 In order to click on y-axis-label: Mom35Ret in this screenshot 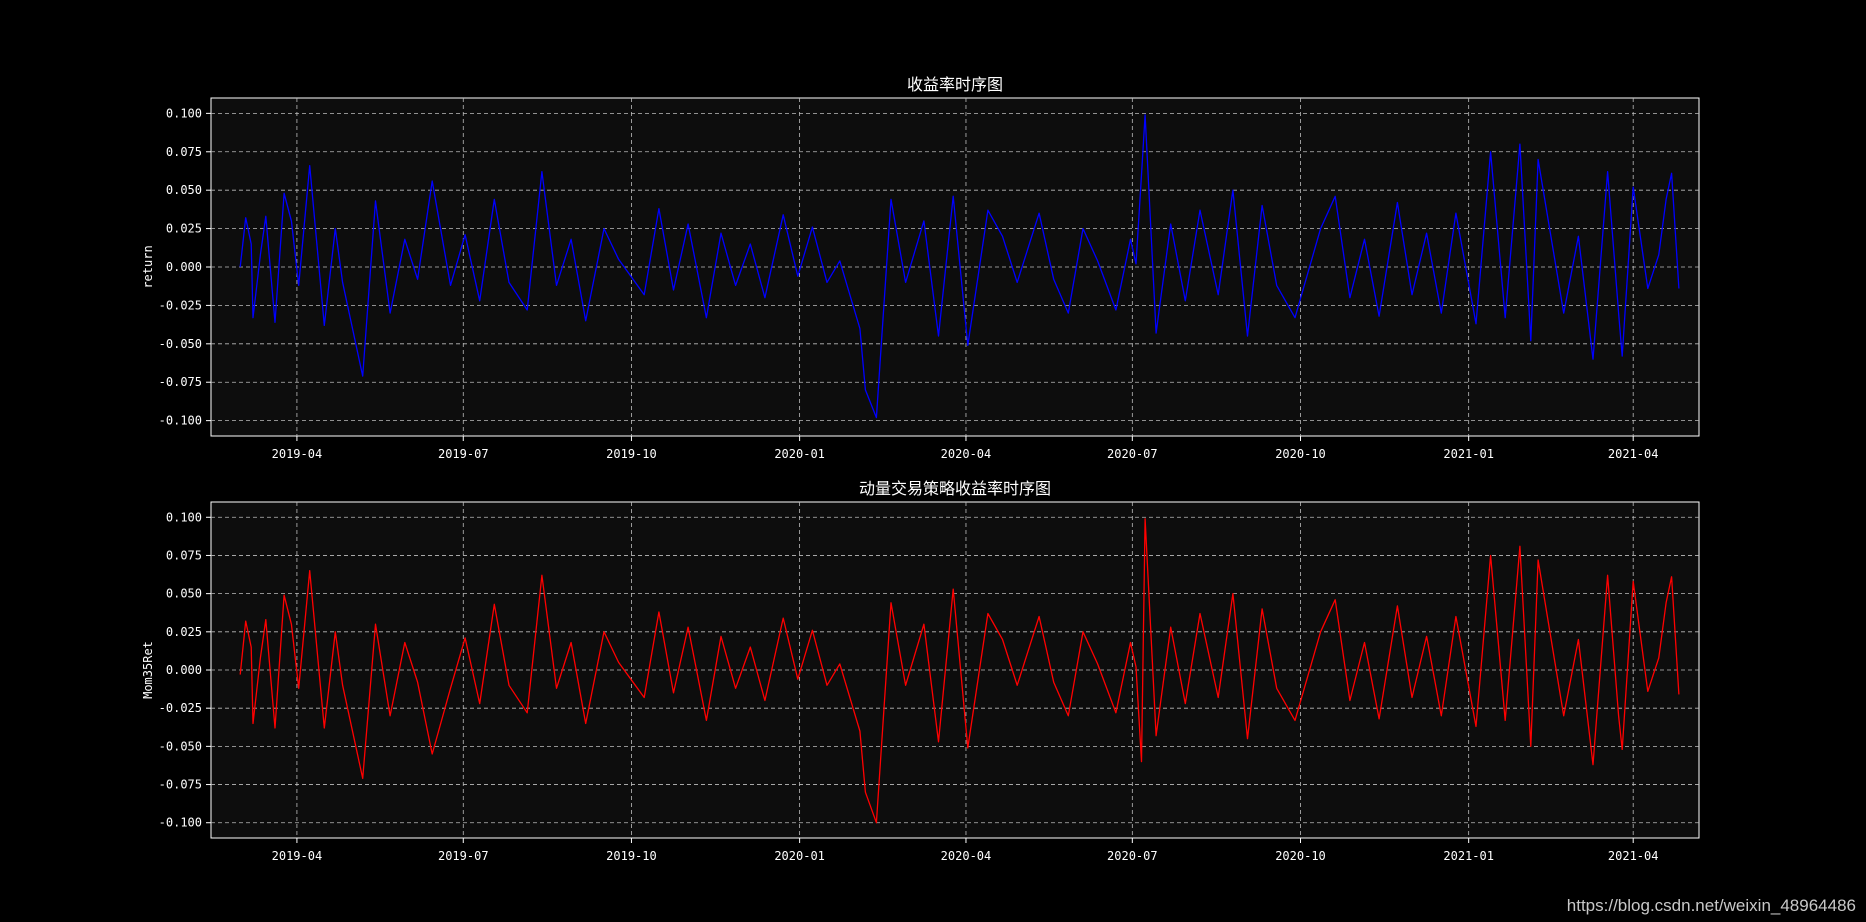, I will do `click(148, 670)`.